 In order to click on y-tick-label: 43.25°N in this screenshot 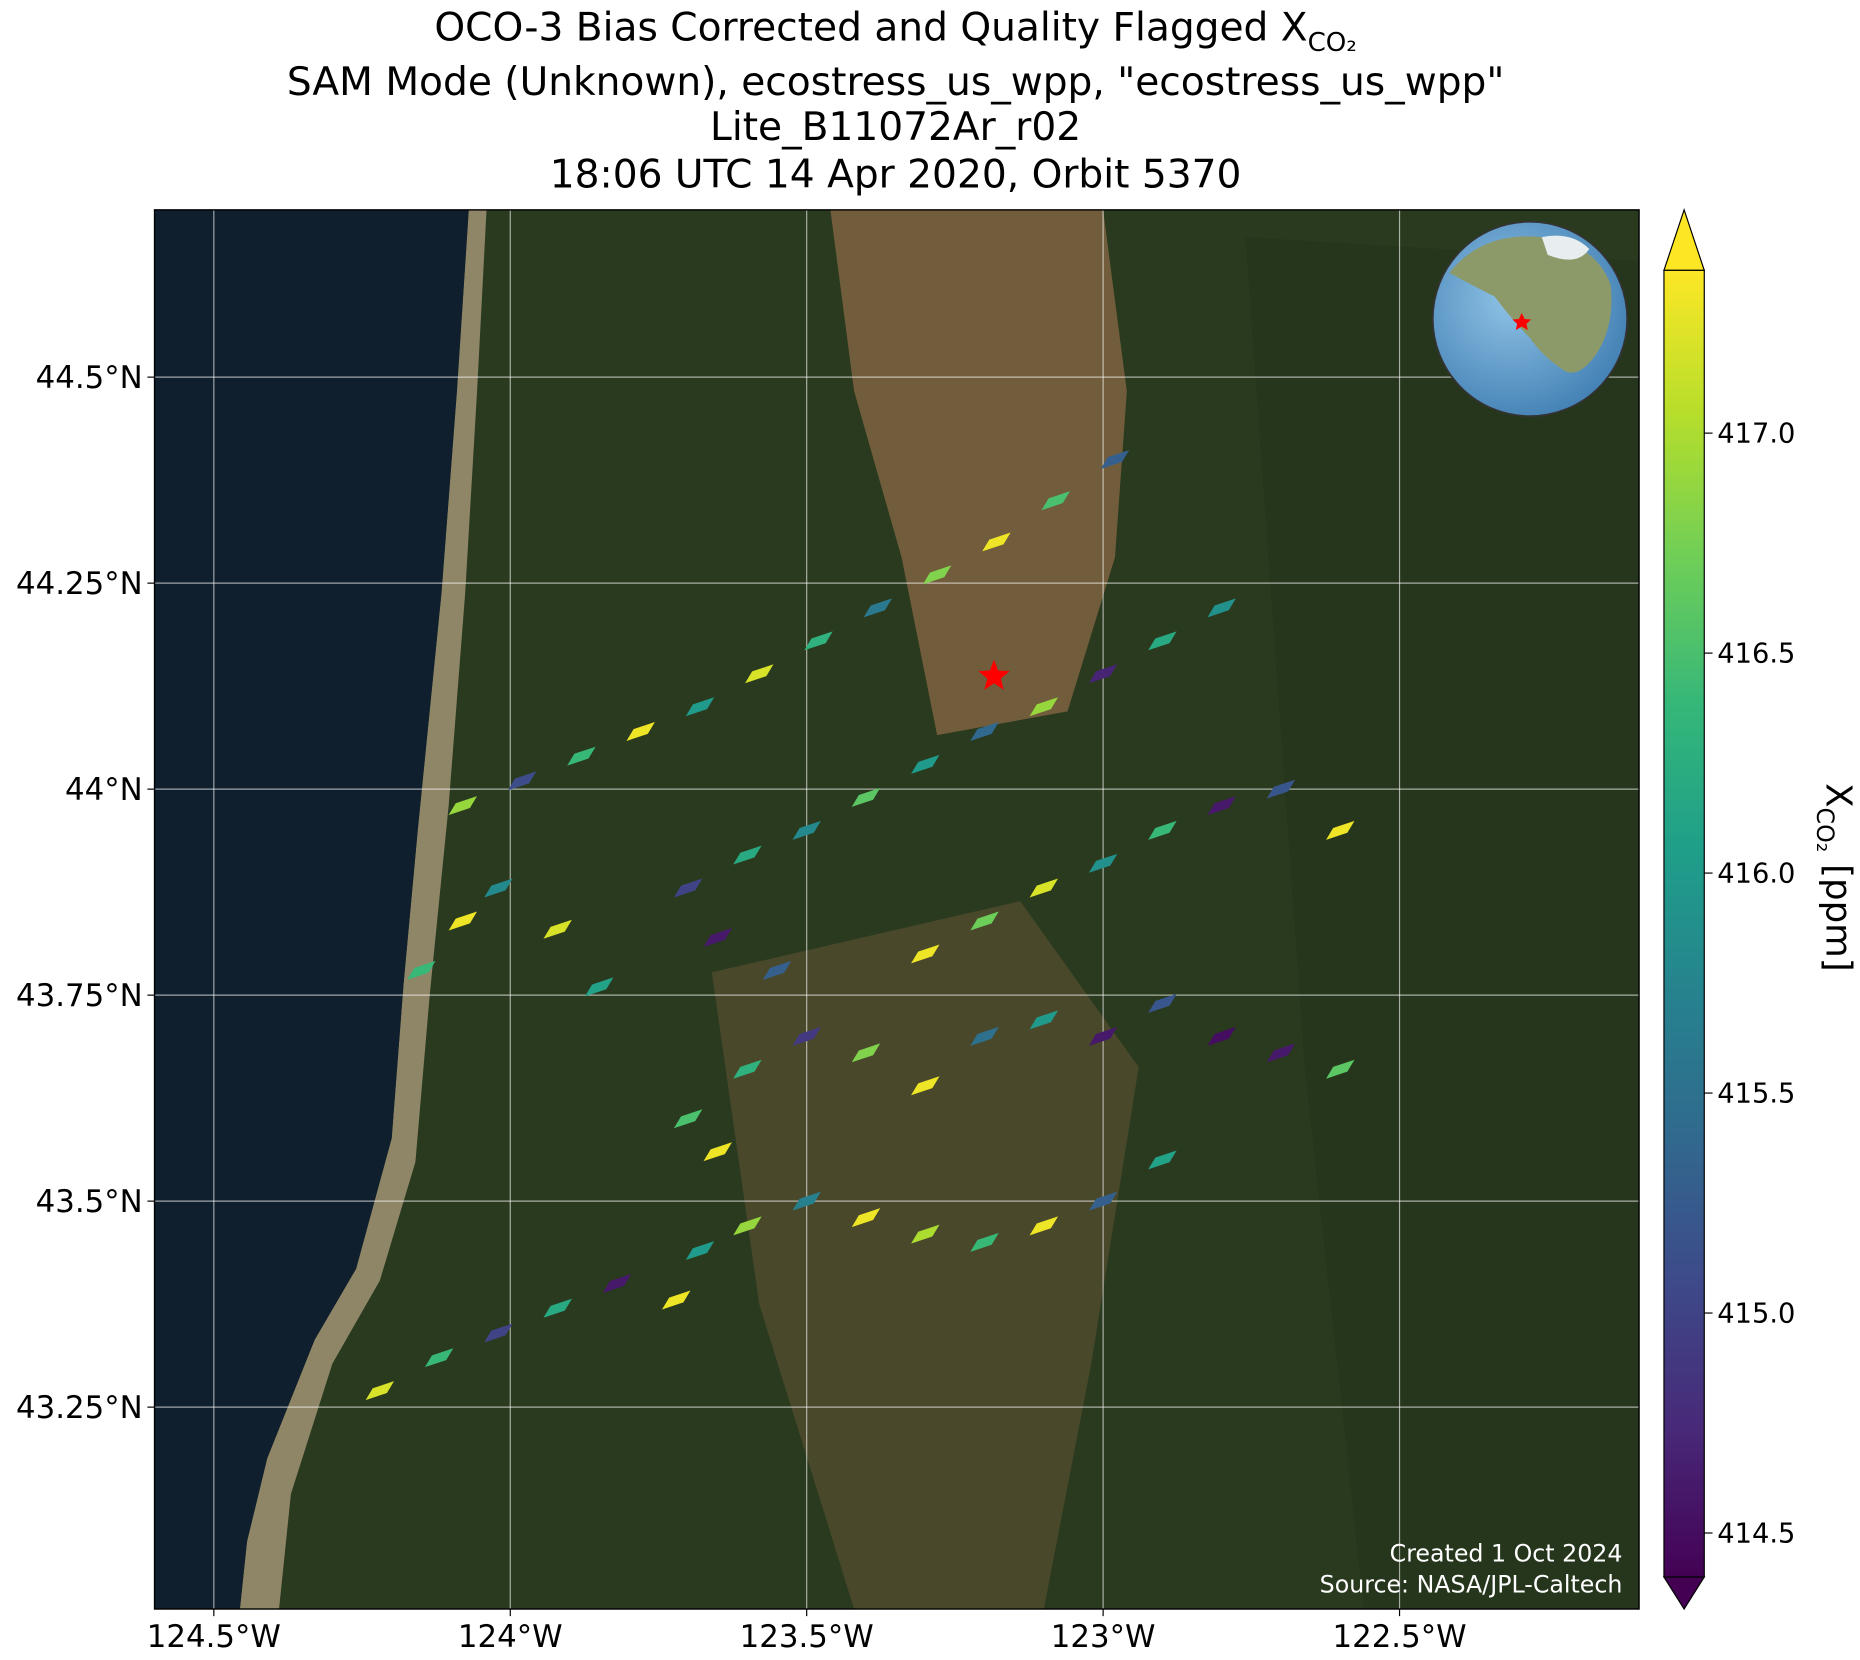, I will do `click(79, 1408)`.